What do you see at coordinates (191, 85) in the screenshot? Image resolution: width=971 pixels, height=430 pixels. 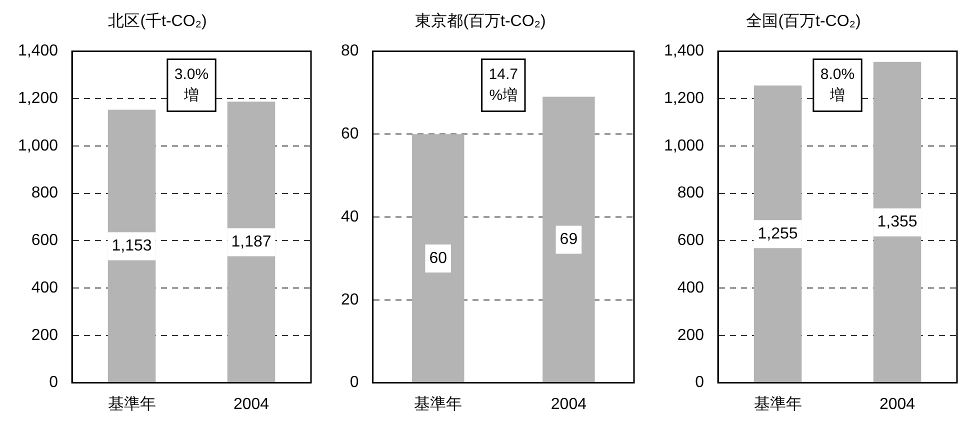 I see `annotation: 3.0% 増` at bounding box center [191, 85].